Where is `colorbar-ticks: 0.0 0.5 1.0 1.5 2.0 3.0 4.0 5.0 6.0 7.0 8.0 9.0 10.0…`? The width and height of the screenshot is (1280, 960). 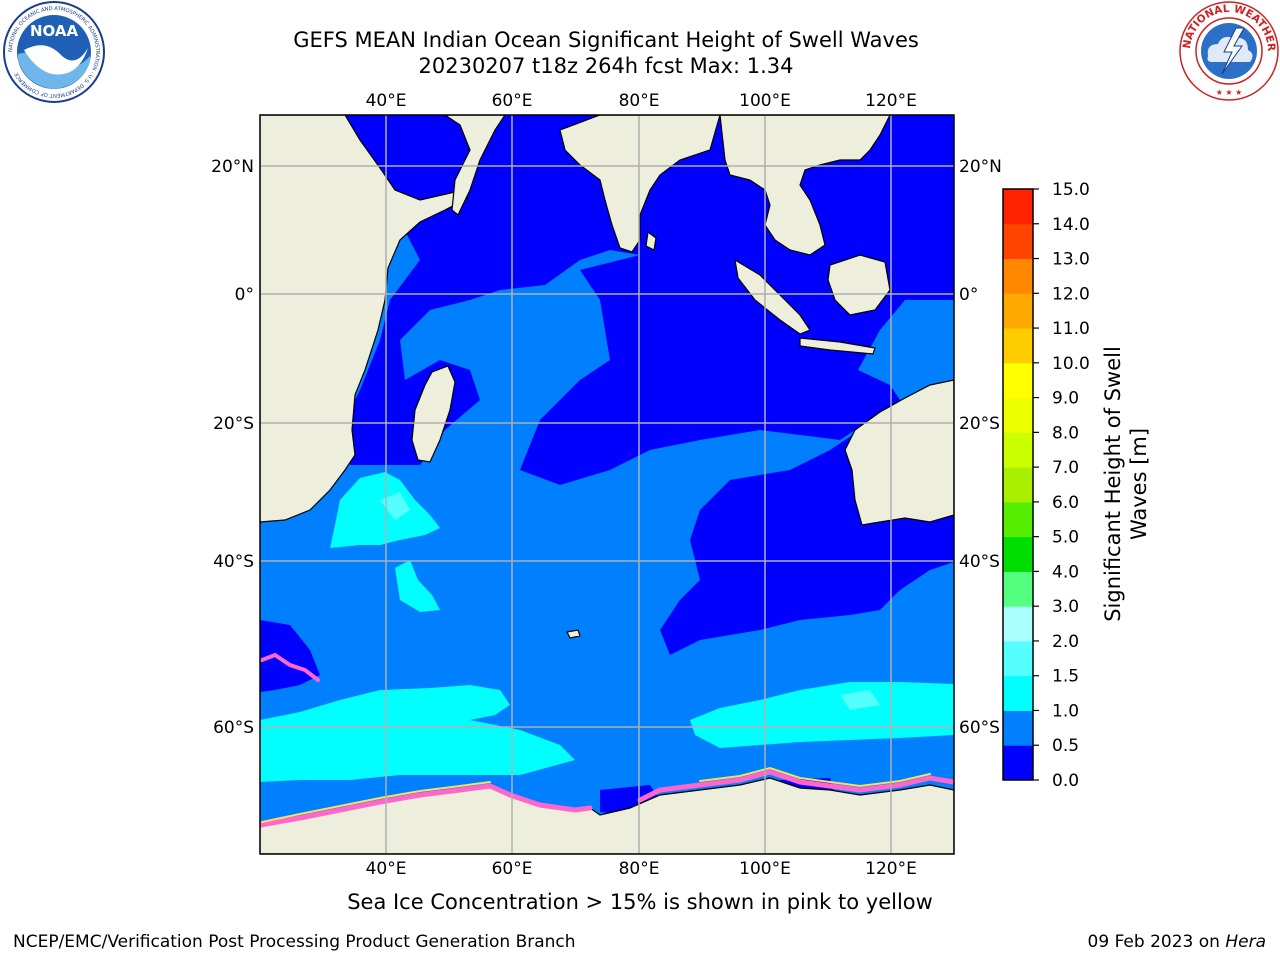
colorbar-ticks: 0.0 0.5 1.0 1.5 2.0 3.0 4.0 5.0 6.0 7.0 8.0 9.0 10.0… is located at coordinates (1061, 485).